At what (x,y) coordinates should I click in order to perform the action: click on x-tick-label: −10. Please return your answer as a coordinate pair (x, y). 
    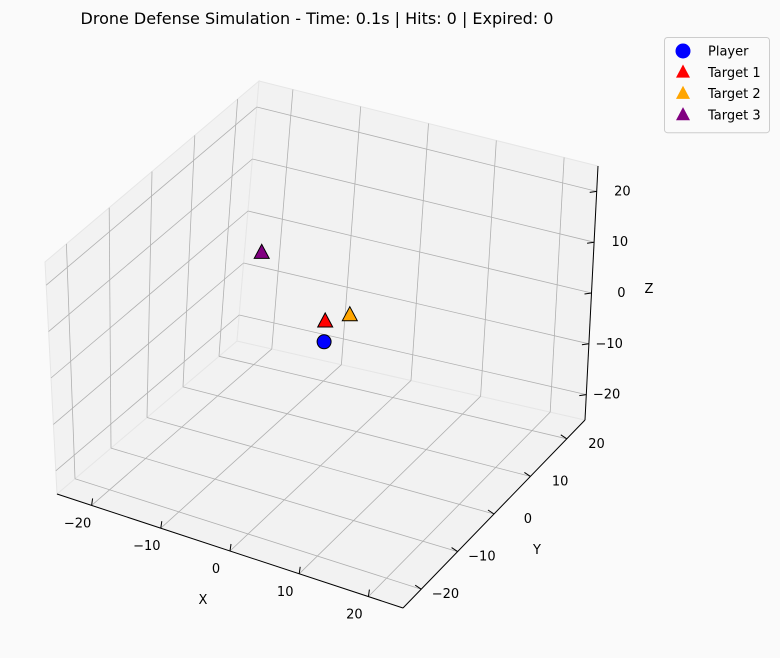
    Looking at the image, I should click on (146, 546).